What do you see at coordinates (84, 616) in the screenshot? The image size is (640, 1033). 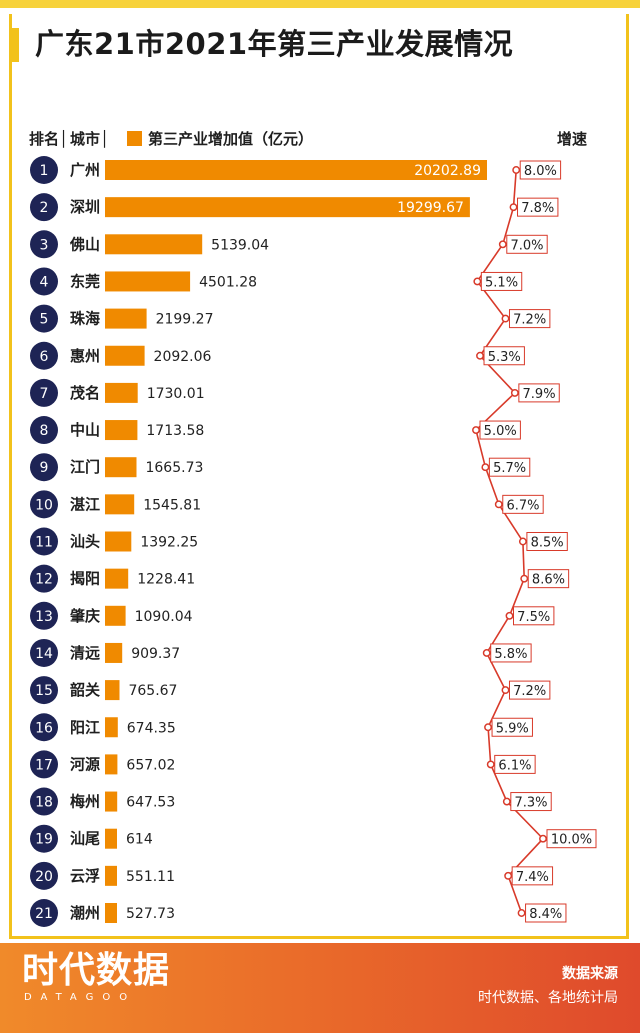 I see `city-label: 肇庆` at bounding box center [84, 616].